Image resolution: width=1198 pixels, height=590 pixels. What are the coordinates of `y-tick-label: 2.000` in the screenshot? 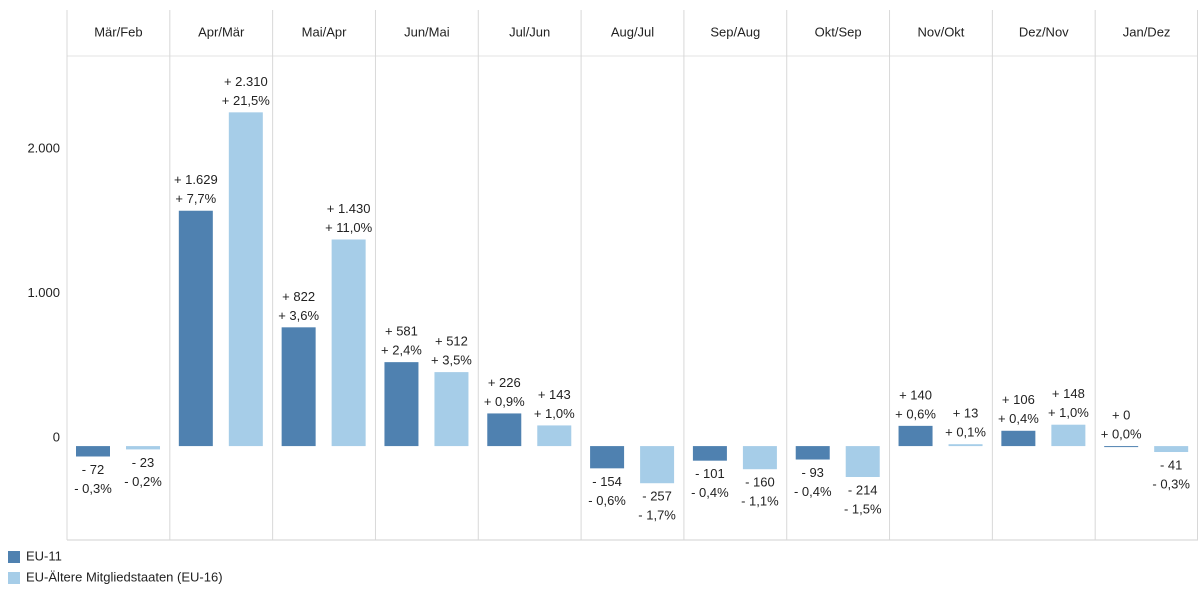 It's located at (43, 148).